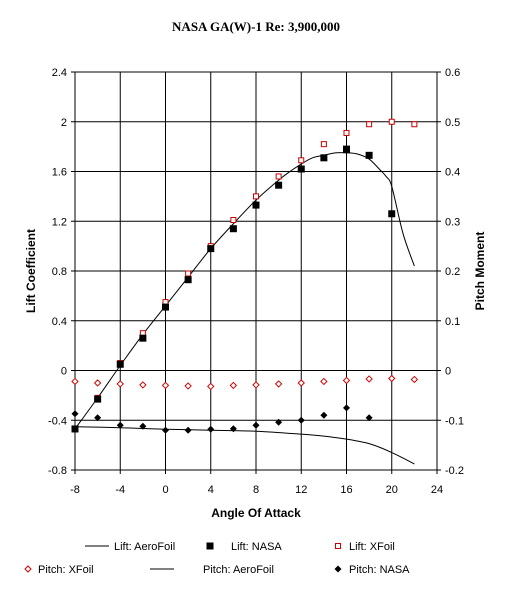 The width and height of the screenshot is (513, 598). Describe the element at coordinates (238, 570) in the screenshot. I see `legend-label: Pitch: AeroFoil` at that location.